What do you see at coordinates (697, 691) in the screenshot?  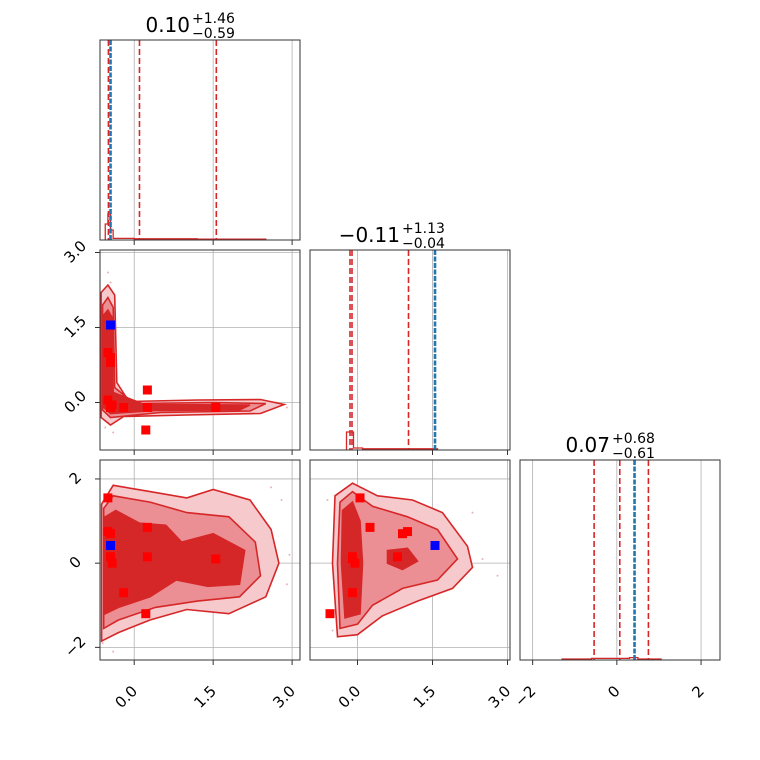 I see `x-tick-label: 2` at bounding box center [697, 691].